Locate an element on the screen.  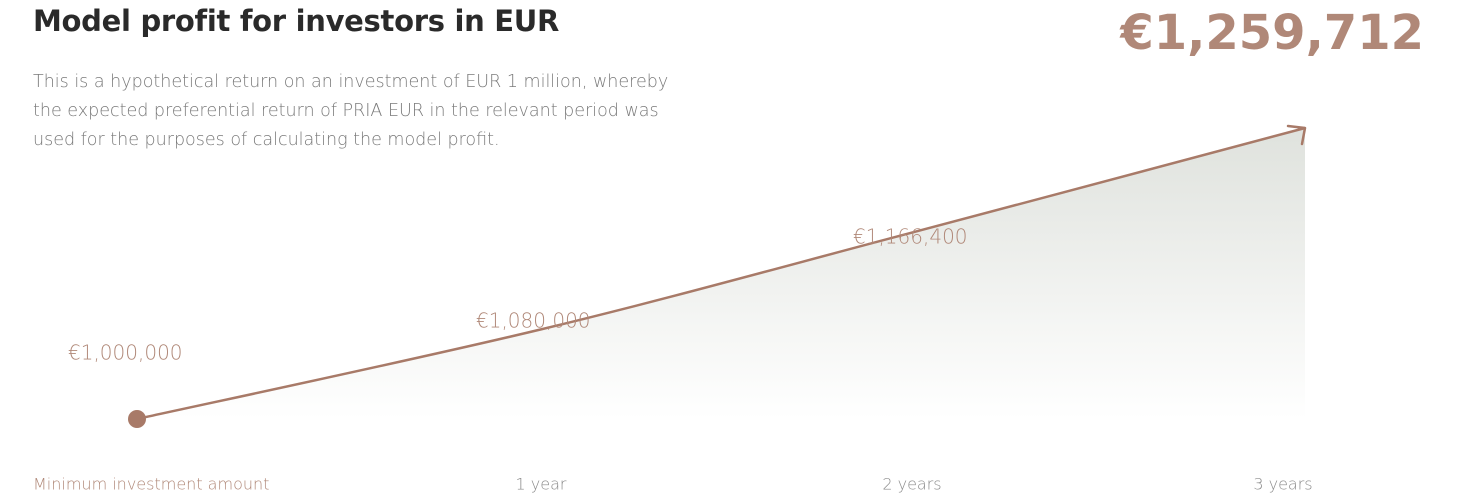
x-tick-label: 1 year is located at coordinates (541, 484).